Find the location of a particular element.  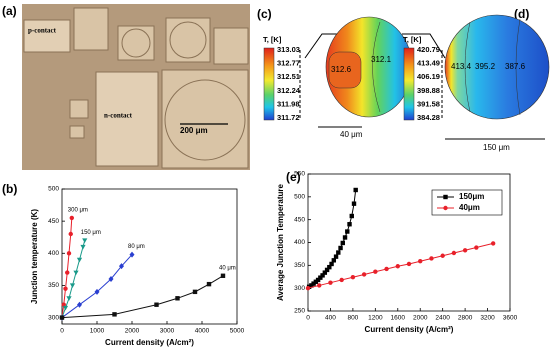

scale-label: 150 μm is located at coordinates (496, 147).